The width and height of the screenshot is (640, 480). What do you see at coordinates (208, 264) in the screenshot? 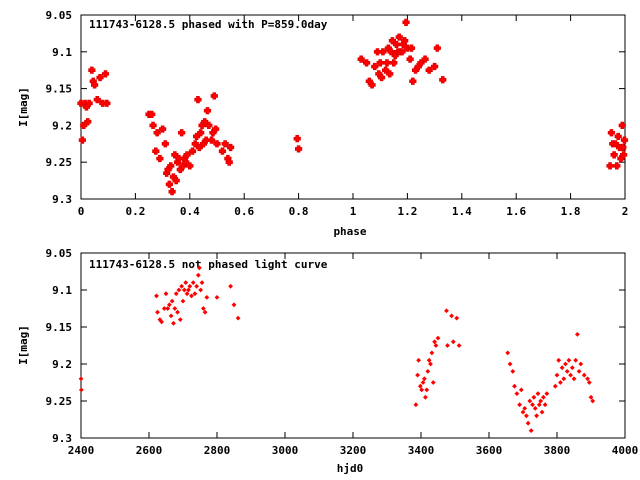
I see `chart-title: 111743-6128.5 not phased light curve` at bounding box center [208, 264].